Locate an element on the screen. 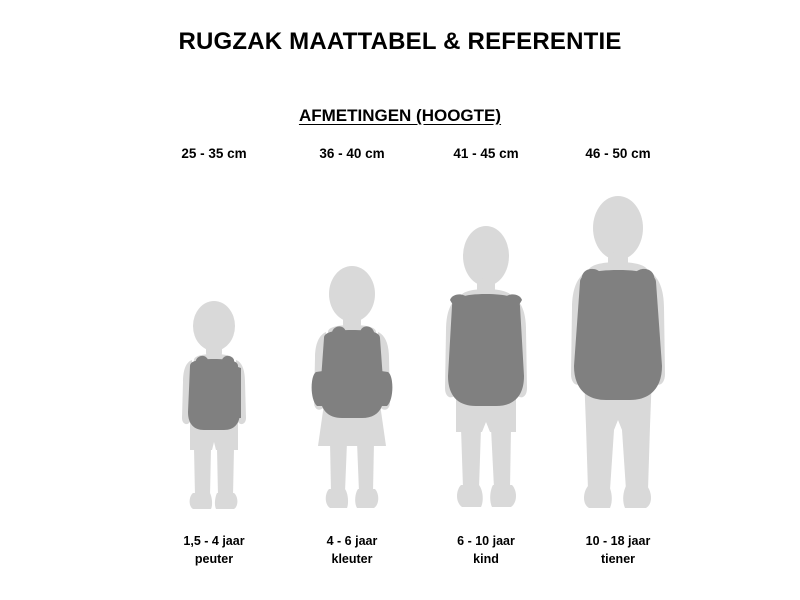 The image size is (800, 600). size-label-2: 36 - 40 cm is located at coordinates (352, 153).